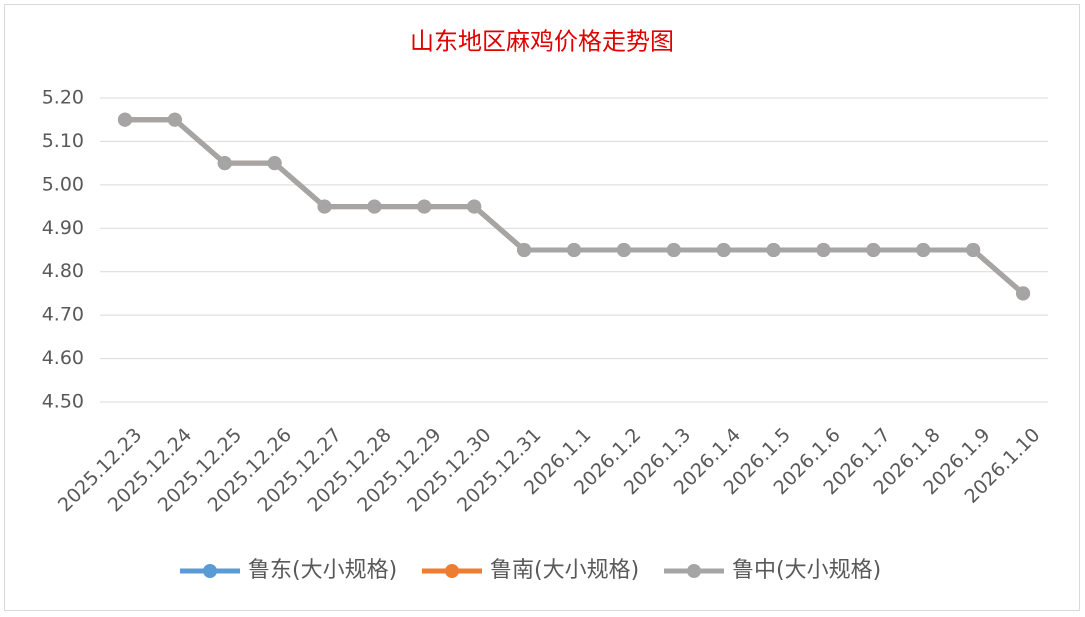 This screenshot has height=617, width=1085. What do you see at coordinates (542, 42) in the screenshot?
I see `chart-title: 山东地区麻鸡价格走势图` at bounding box center [542, 42].